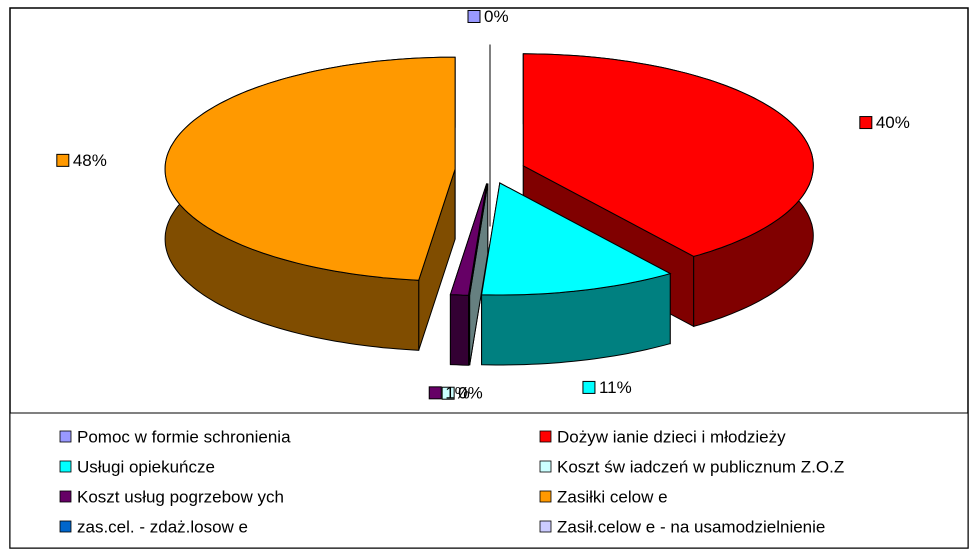  Describe the element at coordinates (90, 160) in the screenshot. I see `data-label: 48%` at that location.